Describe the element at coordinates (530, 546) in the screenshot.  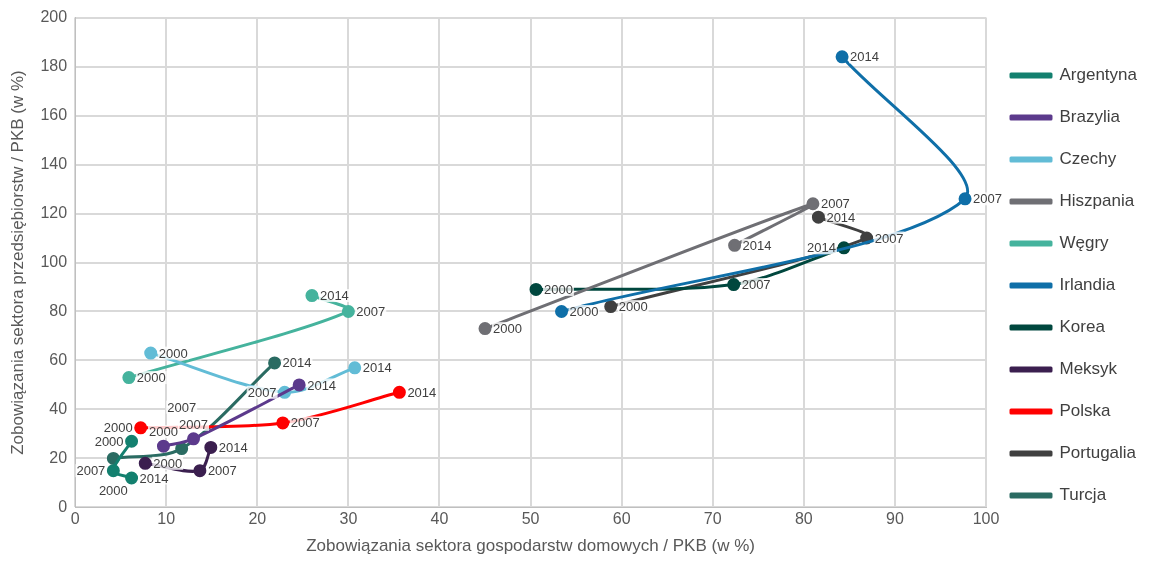
I see `x-axis-title: Zobowiązania sektora gospodarstw domowych / PKB (w %)` at that location.